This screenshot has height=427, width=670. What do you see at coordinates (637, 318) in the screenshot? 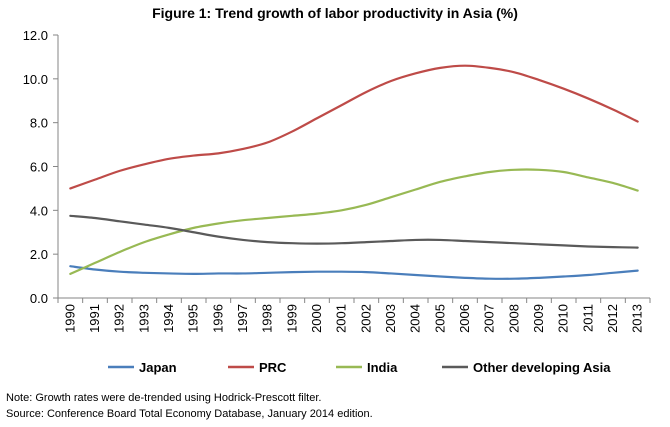
I see `x-tick-label: 2013` at bounding box center [637, 318].